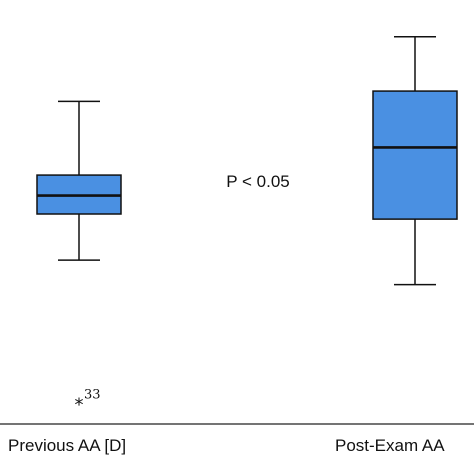  What do you see at coordinates (415, 155) in the screenshot?
I see `iqr-box` at bounding box center [415, 155].